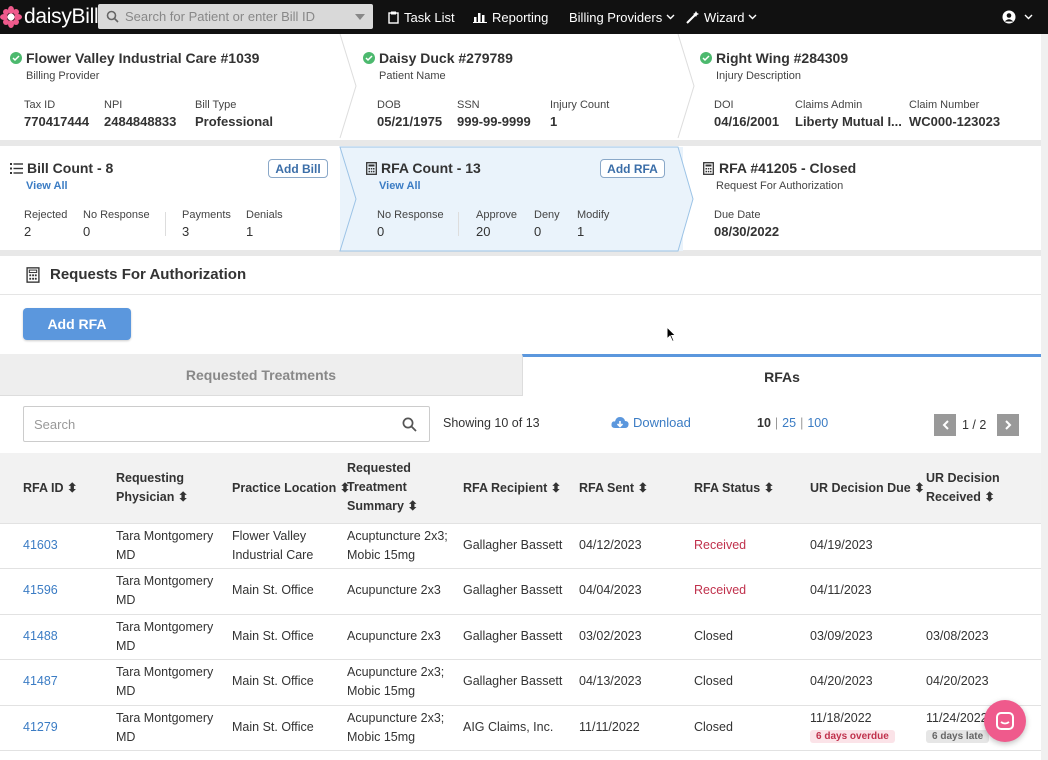  What do you see at coordinates (957, 635) in the screenshot?
I see `received-cell: 03/08/2023` at bounding box center [957, 635].